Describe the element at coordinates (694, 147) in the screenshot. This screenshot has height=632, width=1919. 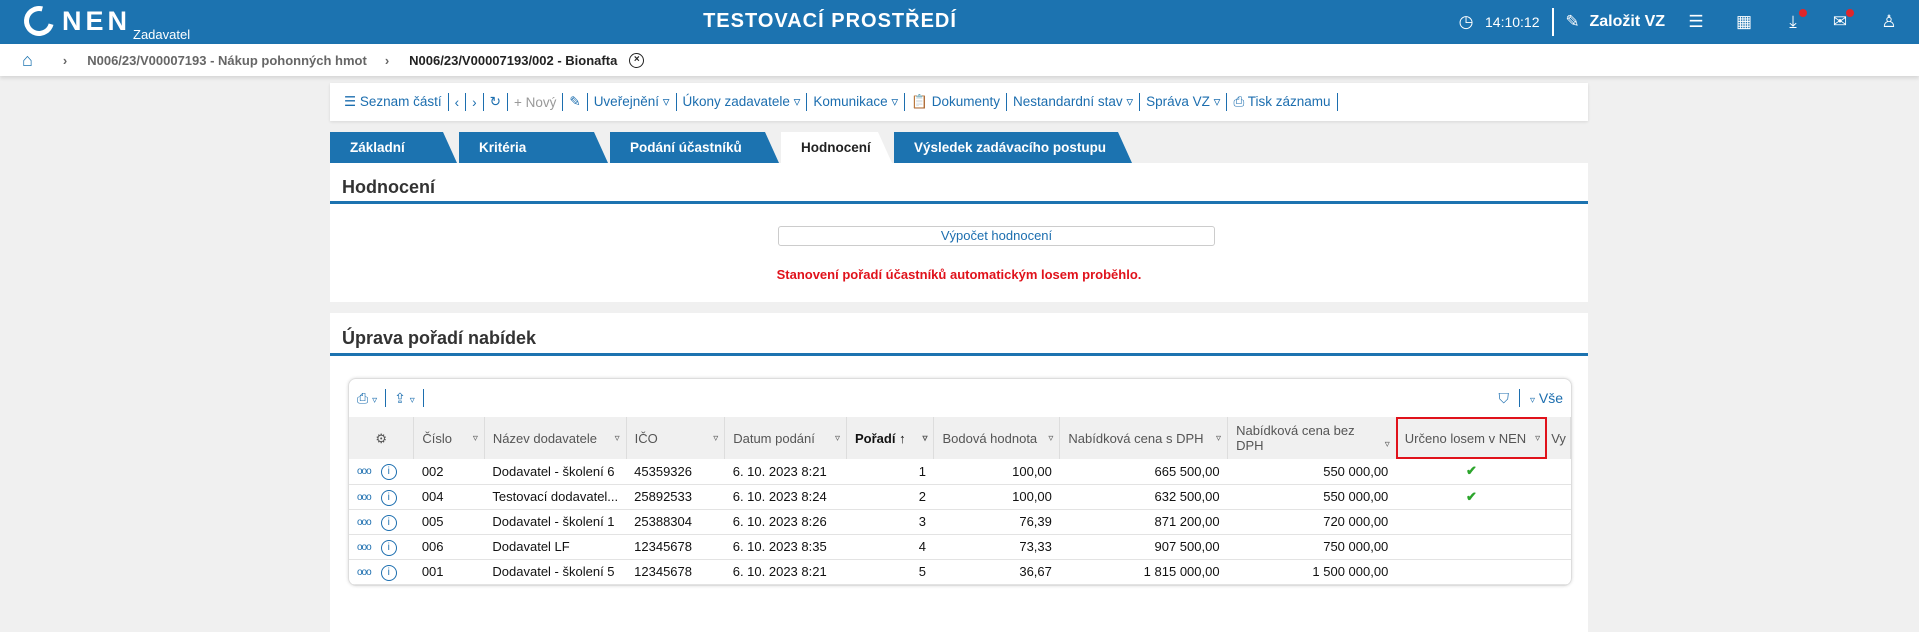
I see `tab-submissions: Podání účastníků ZP` at that location.